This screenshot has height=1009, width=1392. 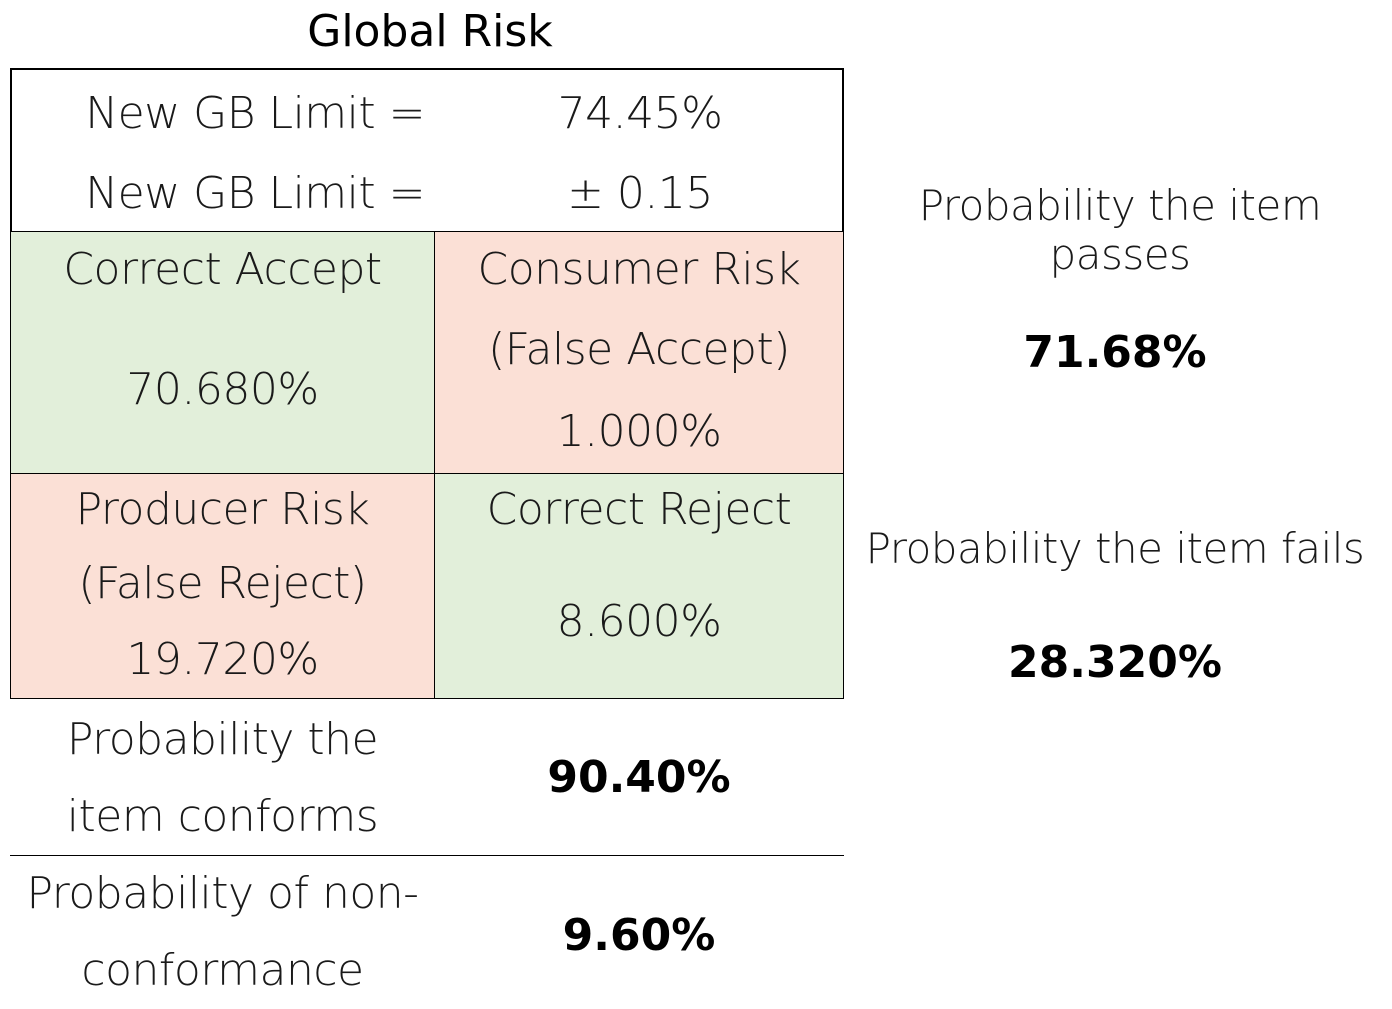 I want to click on gb-limit-tolerance: ± 0.15, so click(x=640, y=193).